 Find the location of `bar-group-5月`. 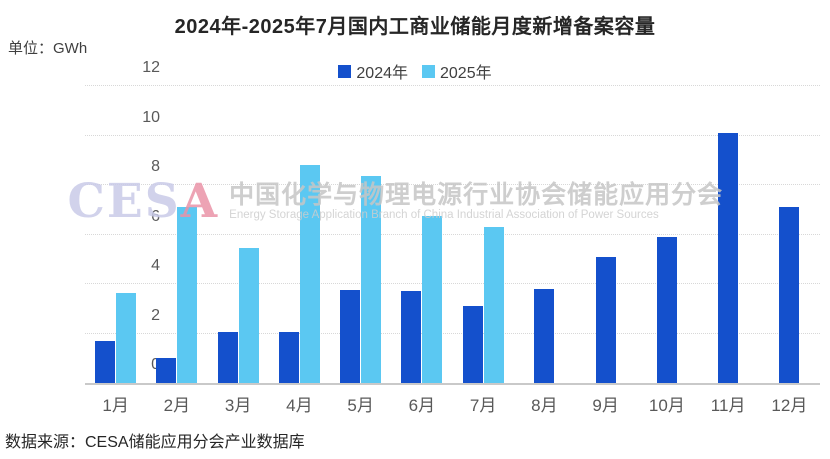

bar-group-5月 is located at coordinates (360, 234).